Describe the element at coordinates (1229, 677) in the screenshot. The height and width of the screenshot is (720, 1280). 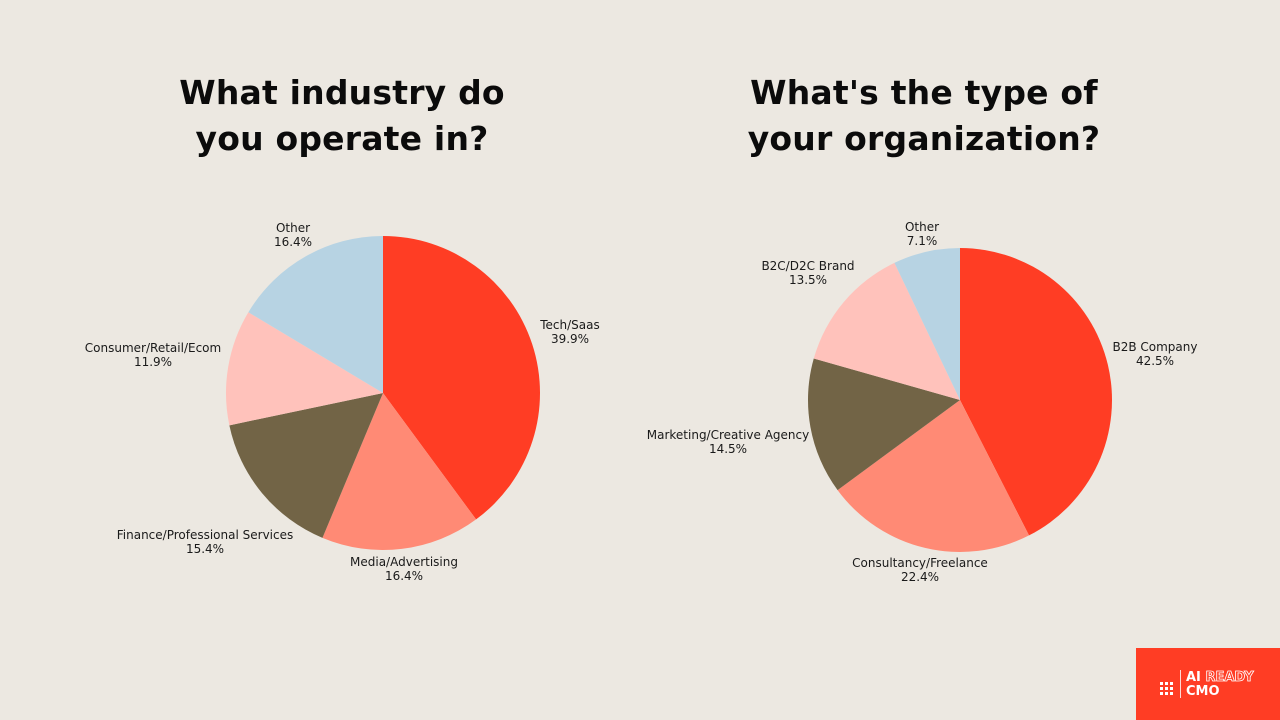
I see `logo-ready: READY` at that location.